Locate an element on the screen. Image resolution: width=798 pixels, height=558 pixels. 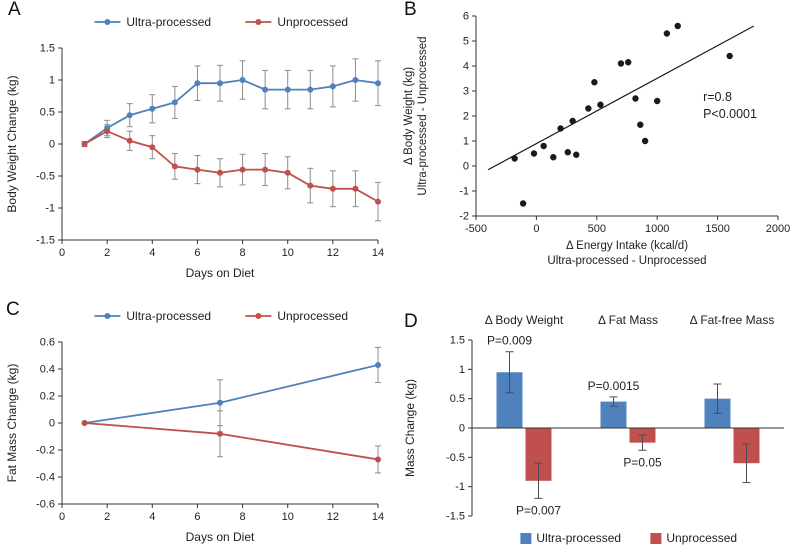
svg-text: 3 is located at coordinates (466, 92).